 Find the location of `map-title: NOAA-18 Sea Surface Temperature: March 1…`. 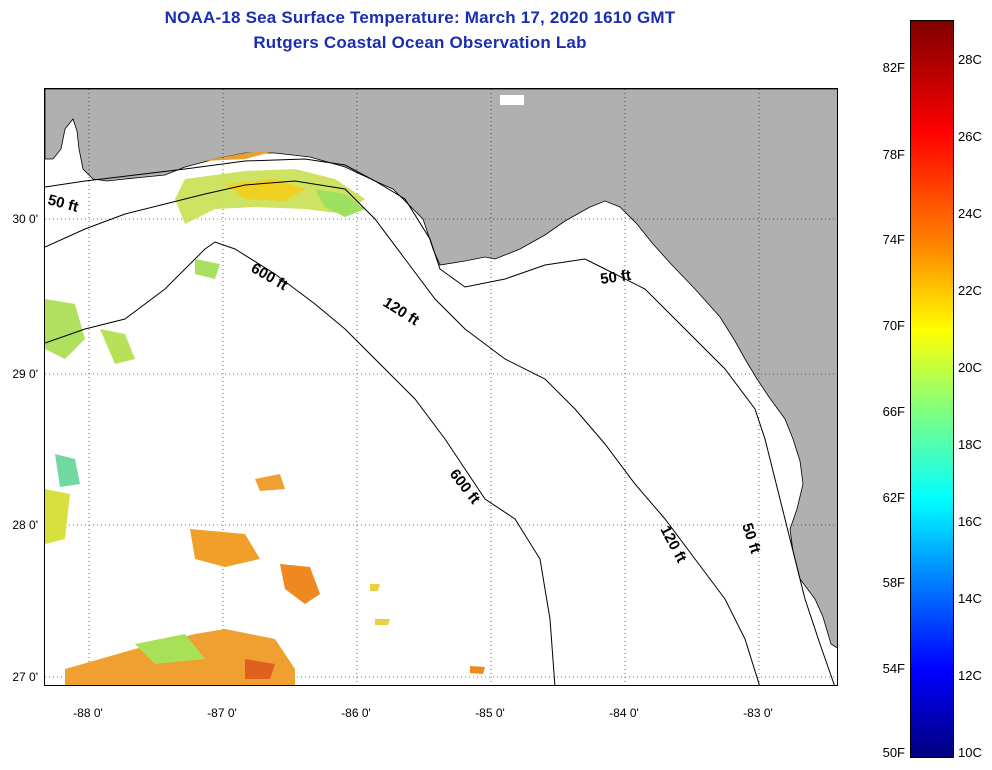

map-title: NOAA-18 Sea Surface Temperature: March 1… is located at coordinates (420, 17).